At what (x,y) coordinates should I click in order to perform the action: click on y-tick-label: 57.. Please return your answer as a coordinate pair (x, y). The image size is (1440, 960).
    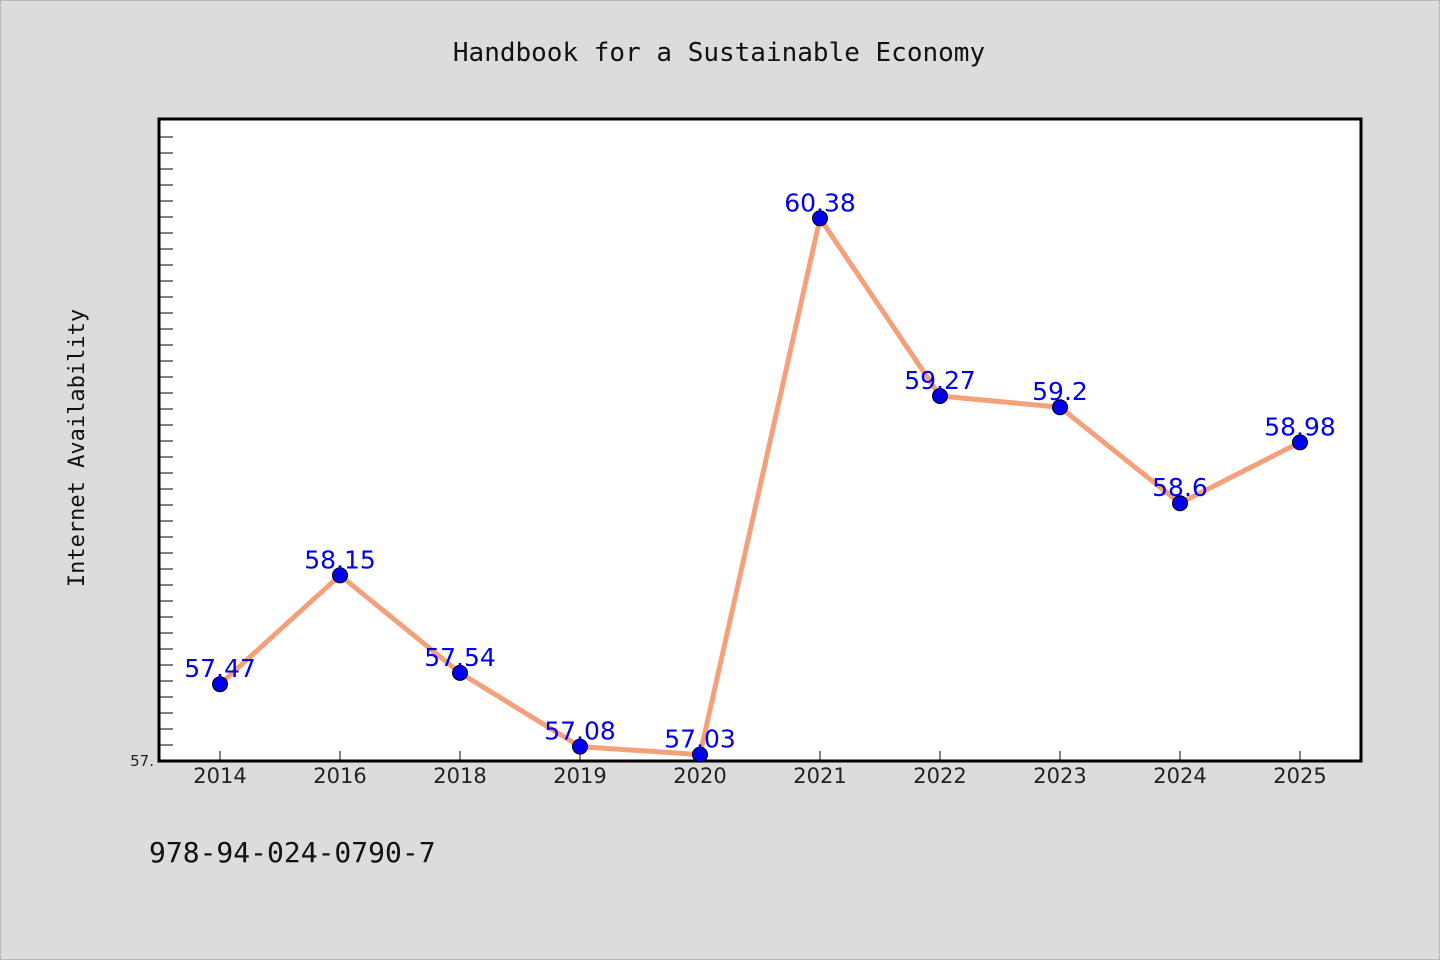
    Looking at the image, I should click on (142, 761).